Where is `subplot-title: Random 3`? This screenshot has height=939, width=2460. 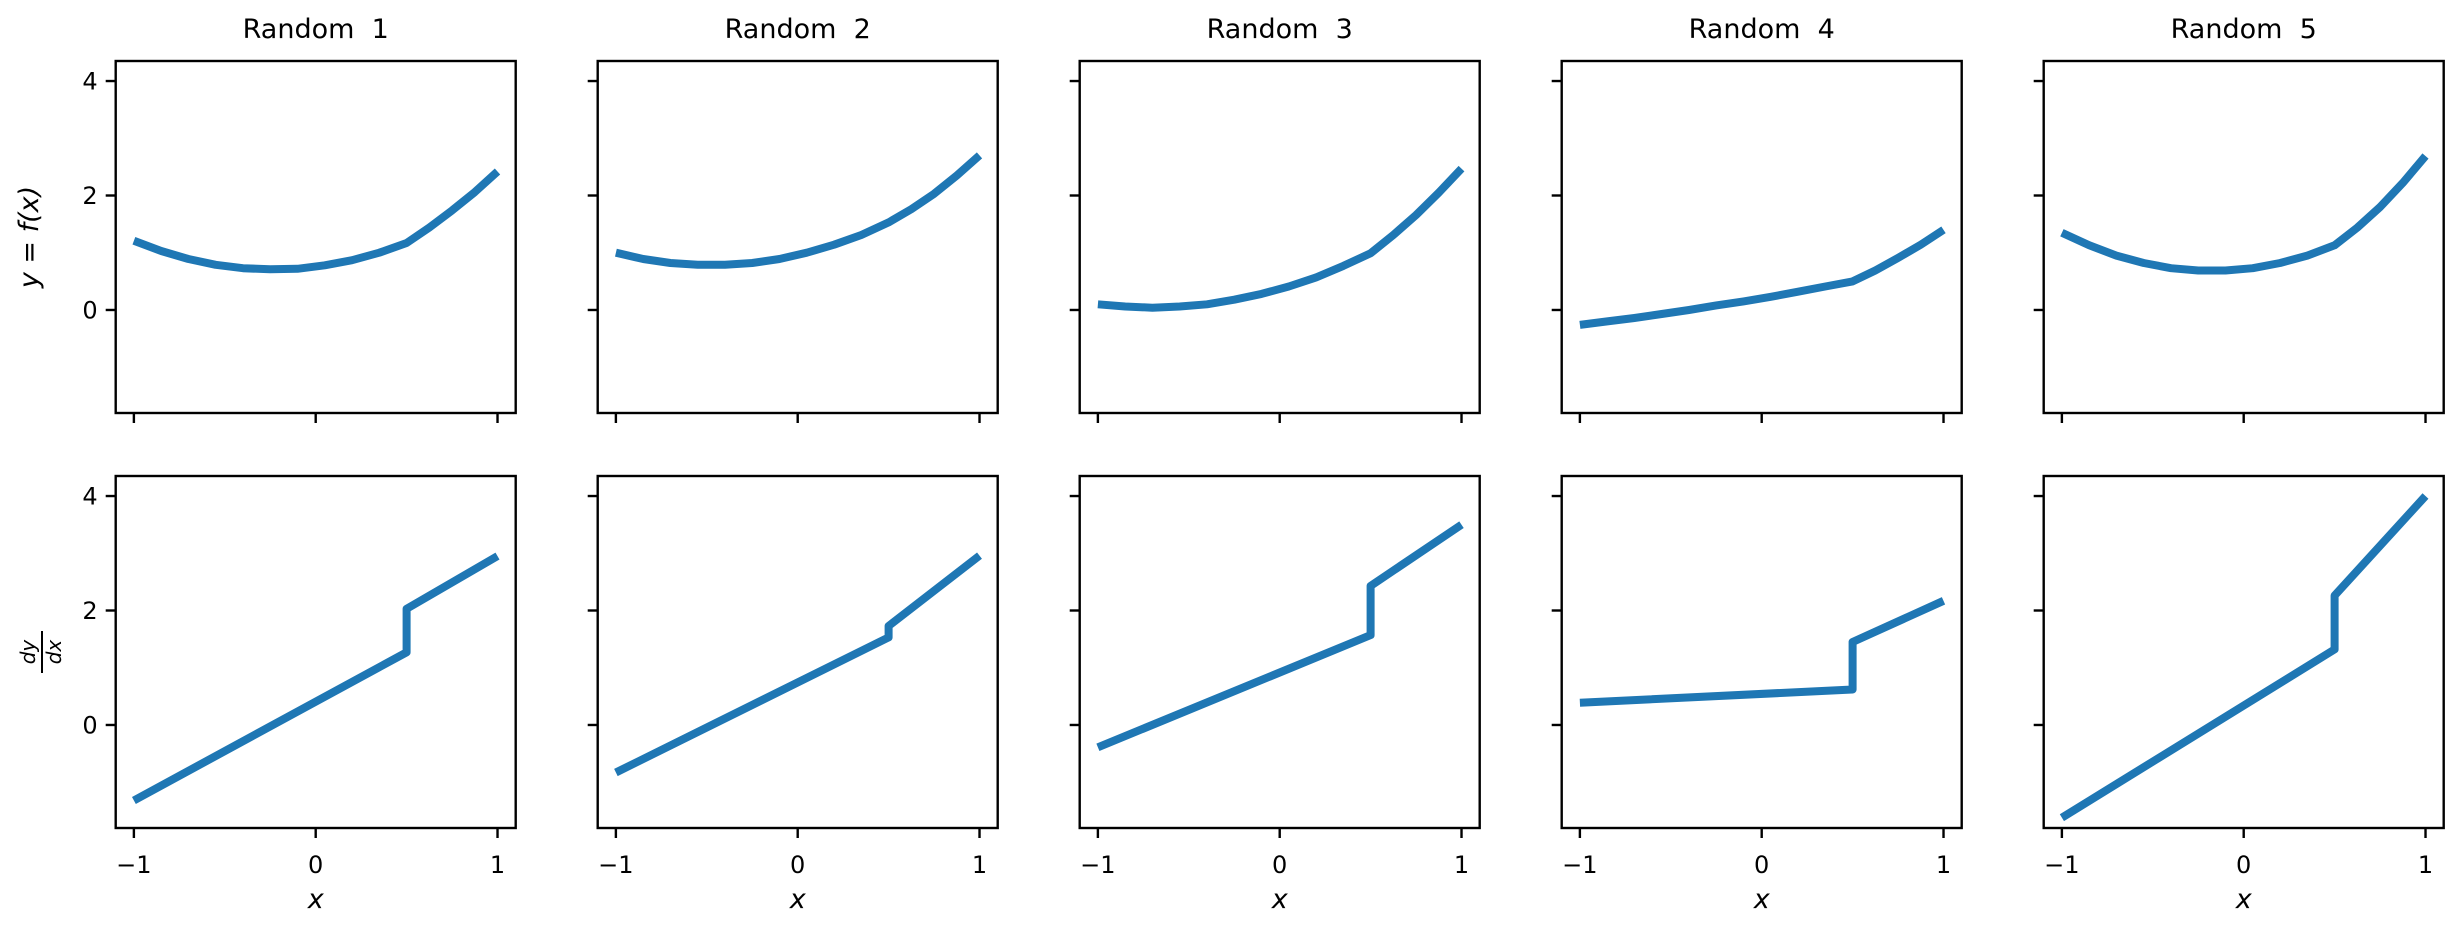
subplot-title: Random 3 is located at coordinates (1280, 29).